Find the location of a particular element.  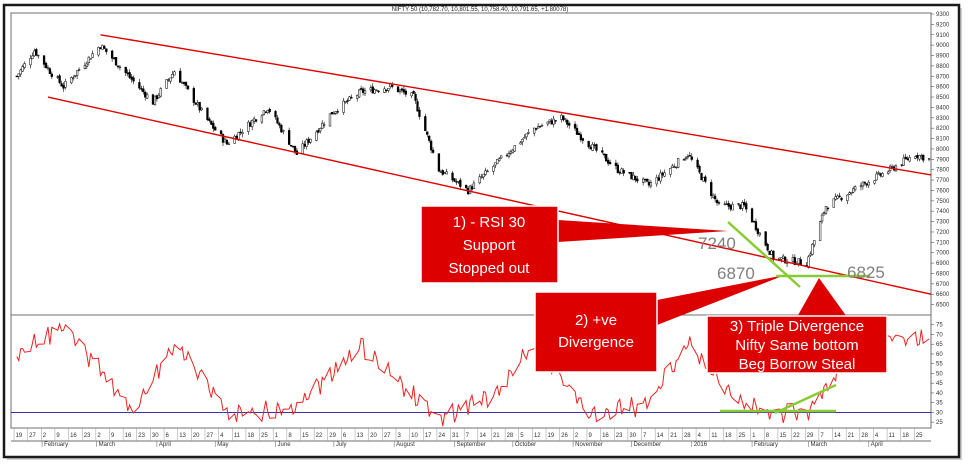

callout-1-line-2: Support is located at coordinates (489, 245).